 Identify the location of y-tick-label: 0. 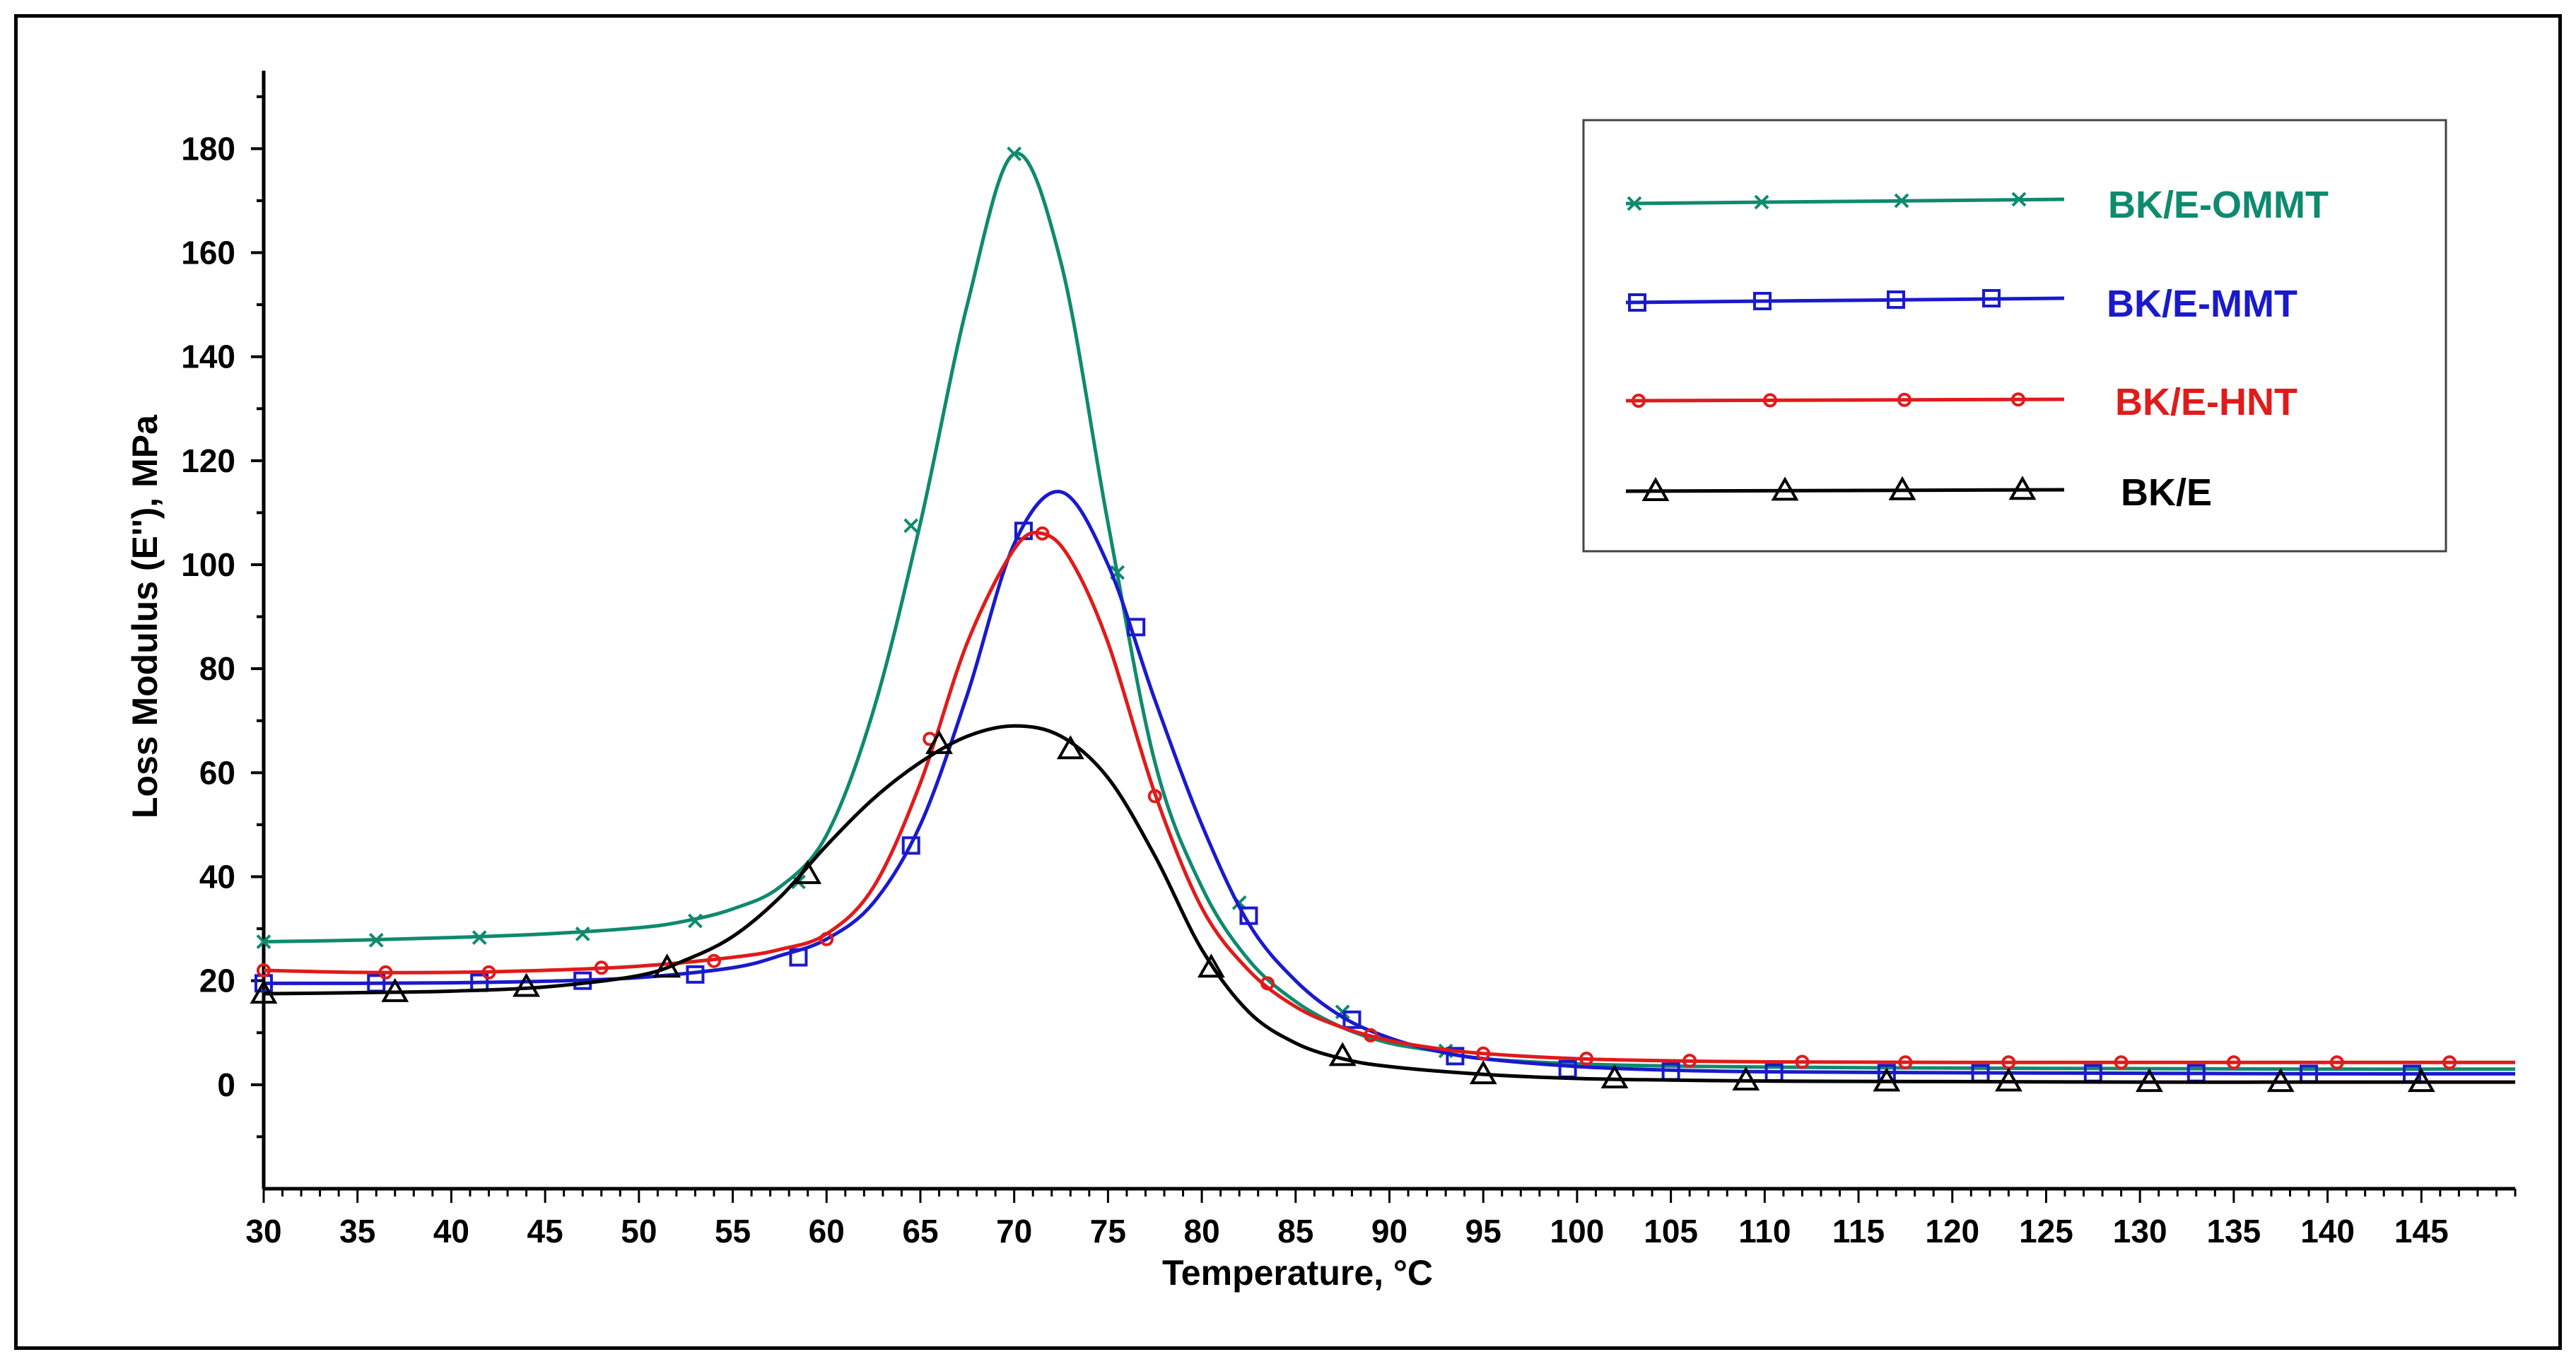
(226, 1084).